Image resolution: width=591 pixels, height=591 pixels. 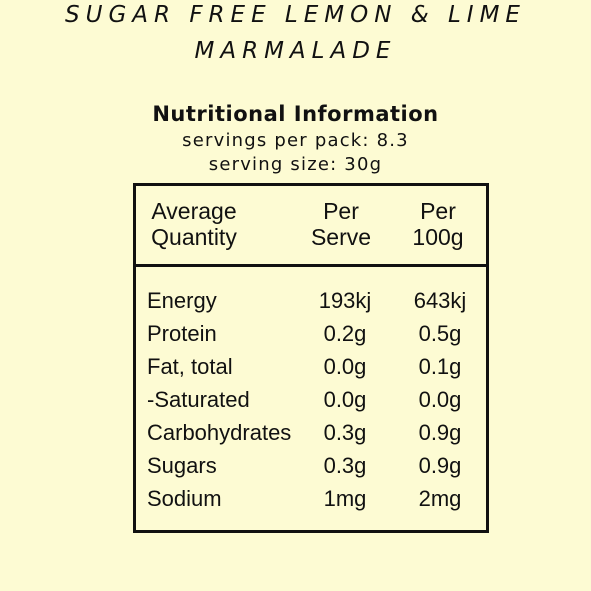 I want to click on column-header-quantity-line-2: Quantity, so click(x=194, y=237).